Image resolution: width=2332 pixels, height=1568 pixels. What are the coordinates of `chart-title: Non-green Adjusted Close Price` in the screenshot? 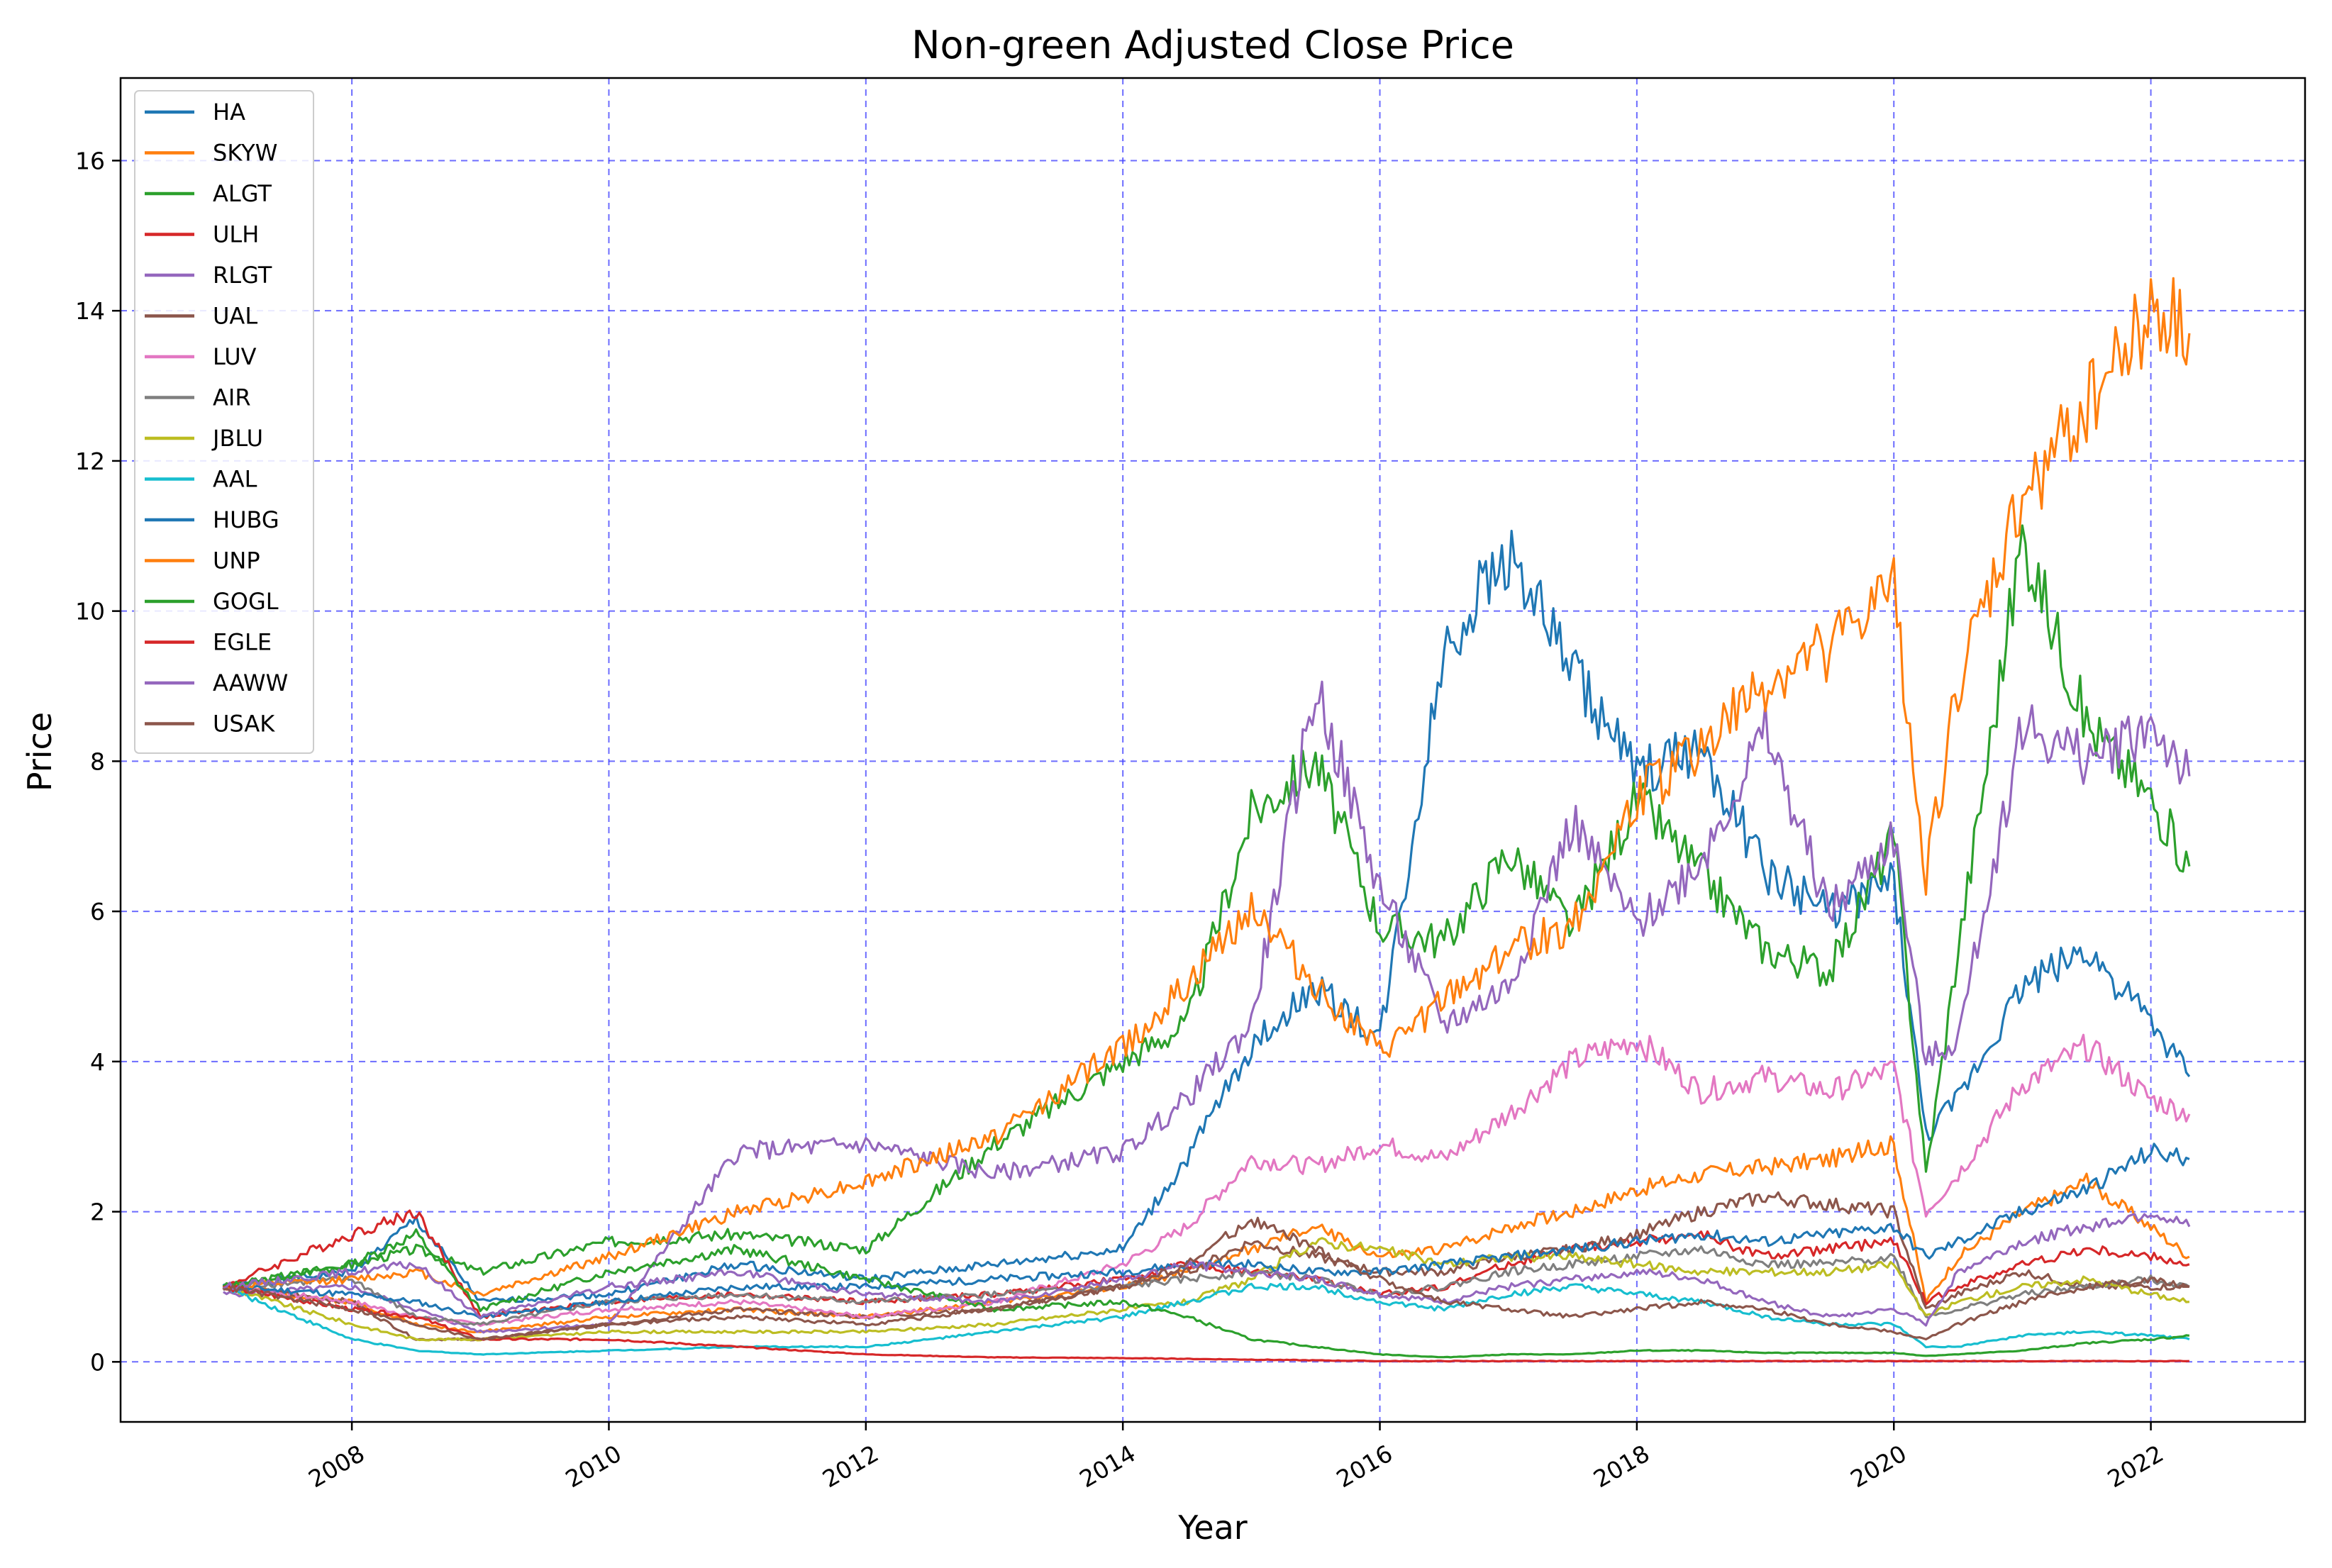 It's located at (1212, 45).